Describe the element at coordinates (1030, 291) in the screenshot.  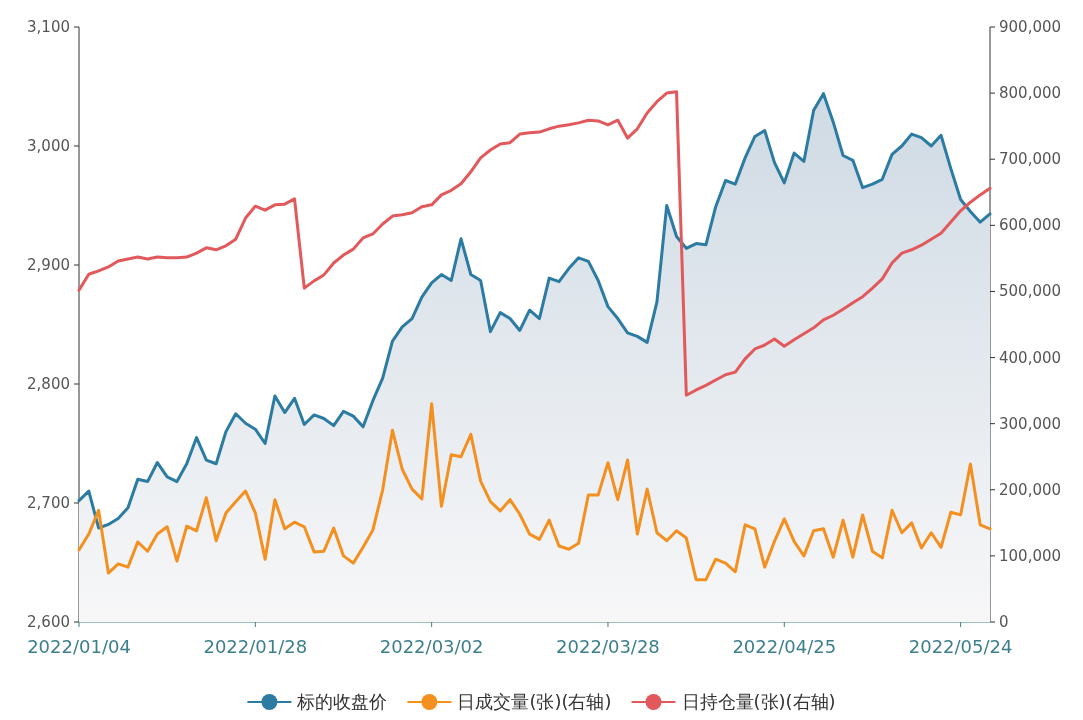
I see `y2-tick-label: 500,000` at that location.